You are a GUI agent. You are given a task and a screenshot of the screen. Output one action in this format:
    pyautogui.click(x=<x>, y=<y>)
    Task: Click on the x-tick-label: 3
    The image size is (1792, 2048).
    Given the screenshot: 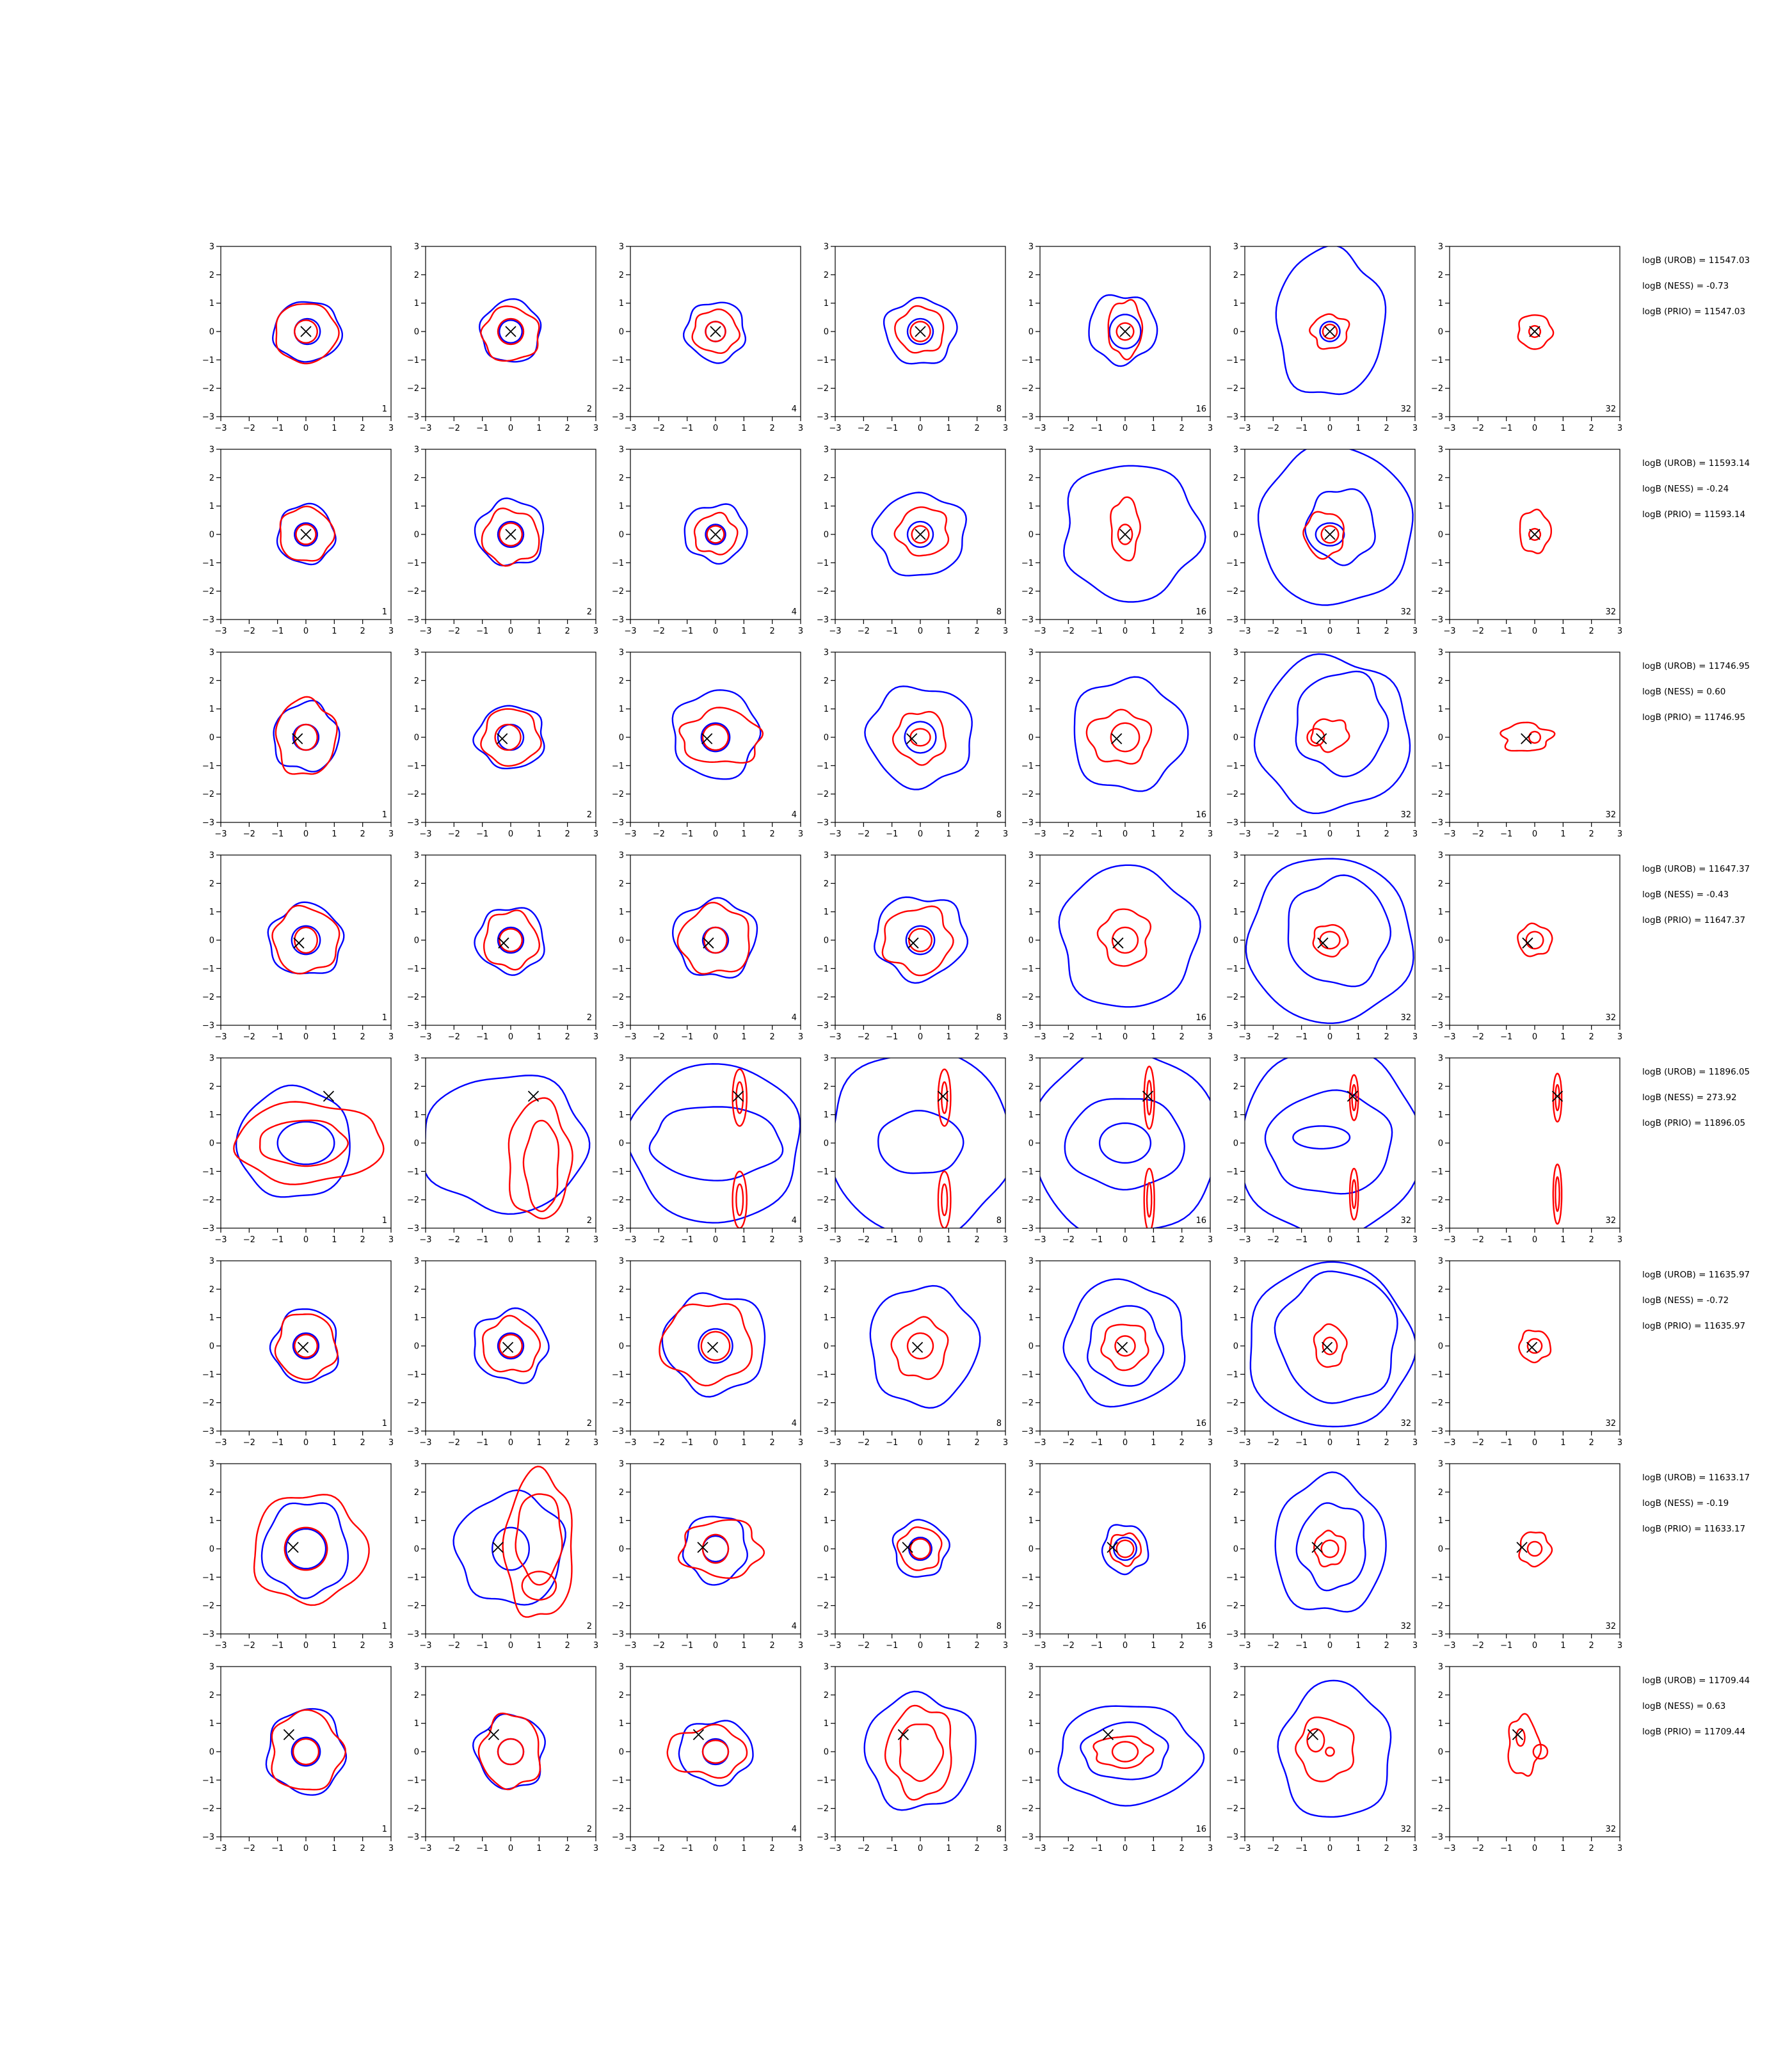 What is the action you would take?
    pyautogui.click(x=391, y=631)
    